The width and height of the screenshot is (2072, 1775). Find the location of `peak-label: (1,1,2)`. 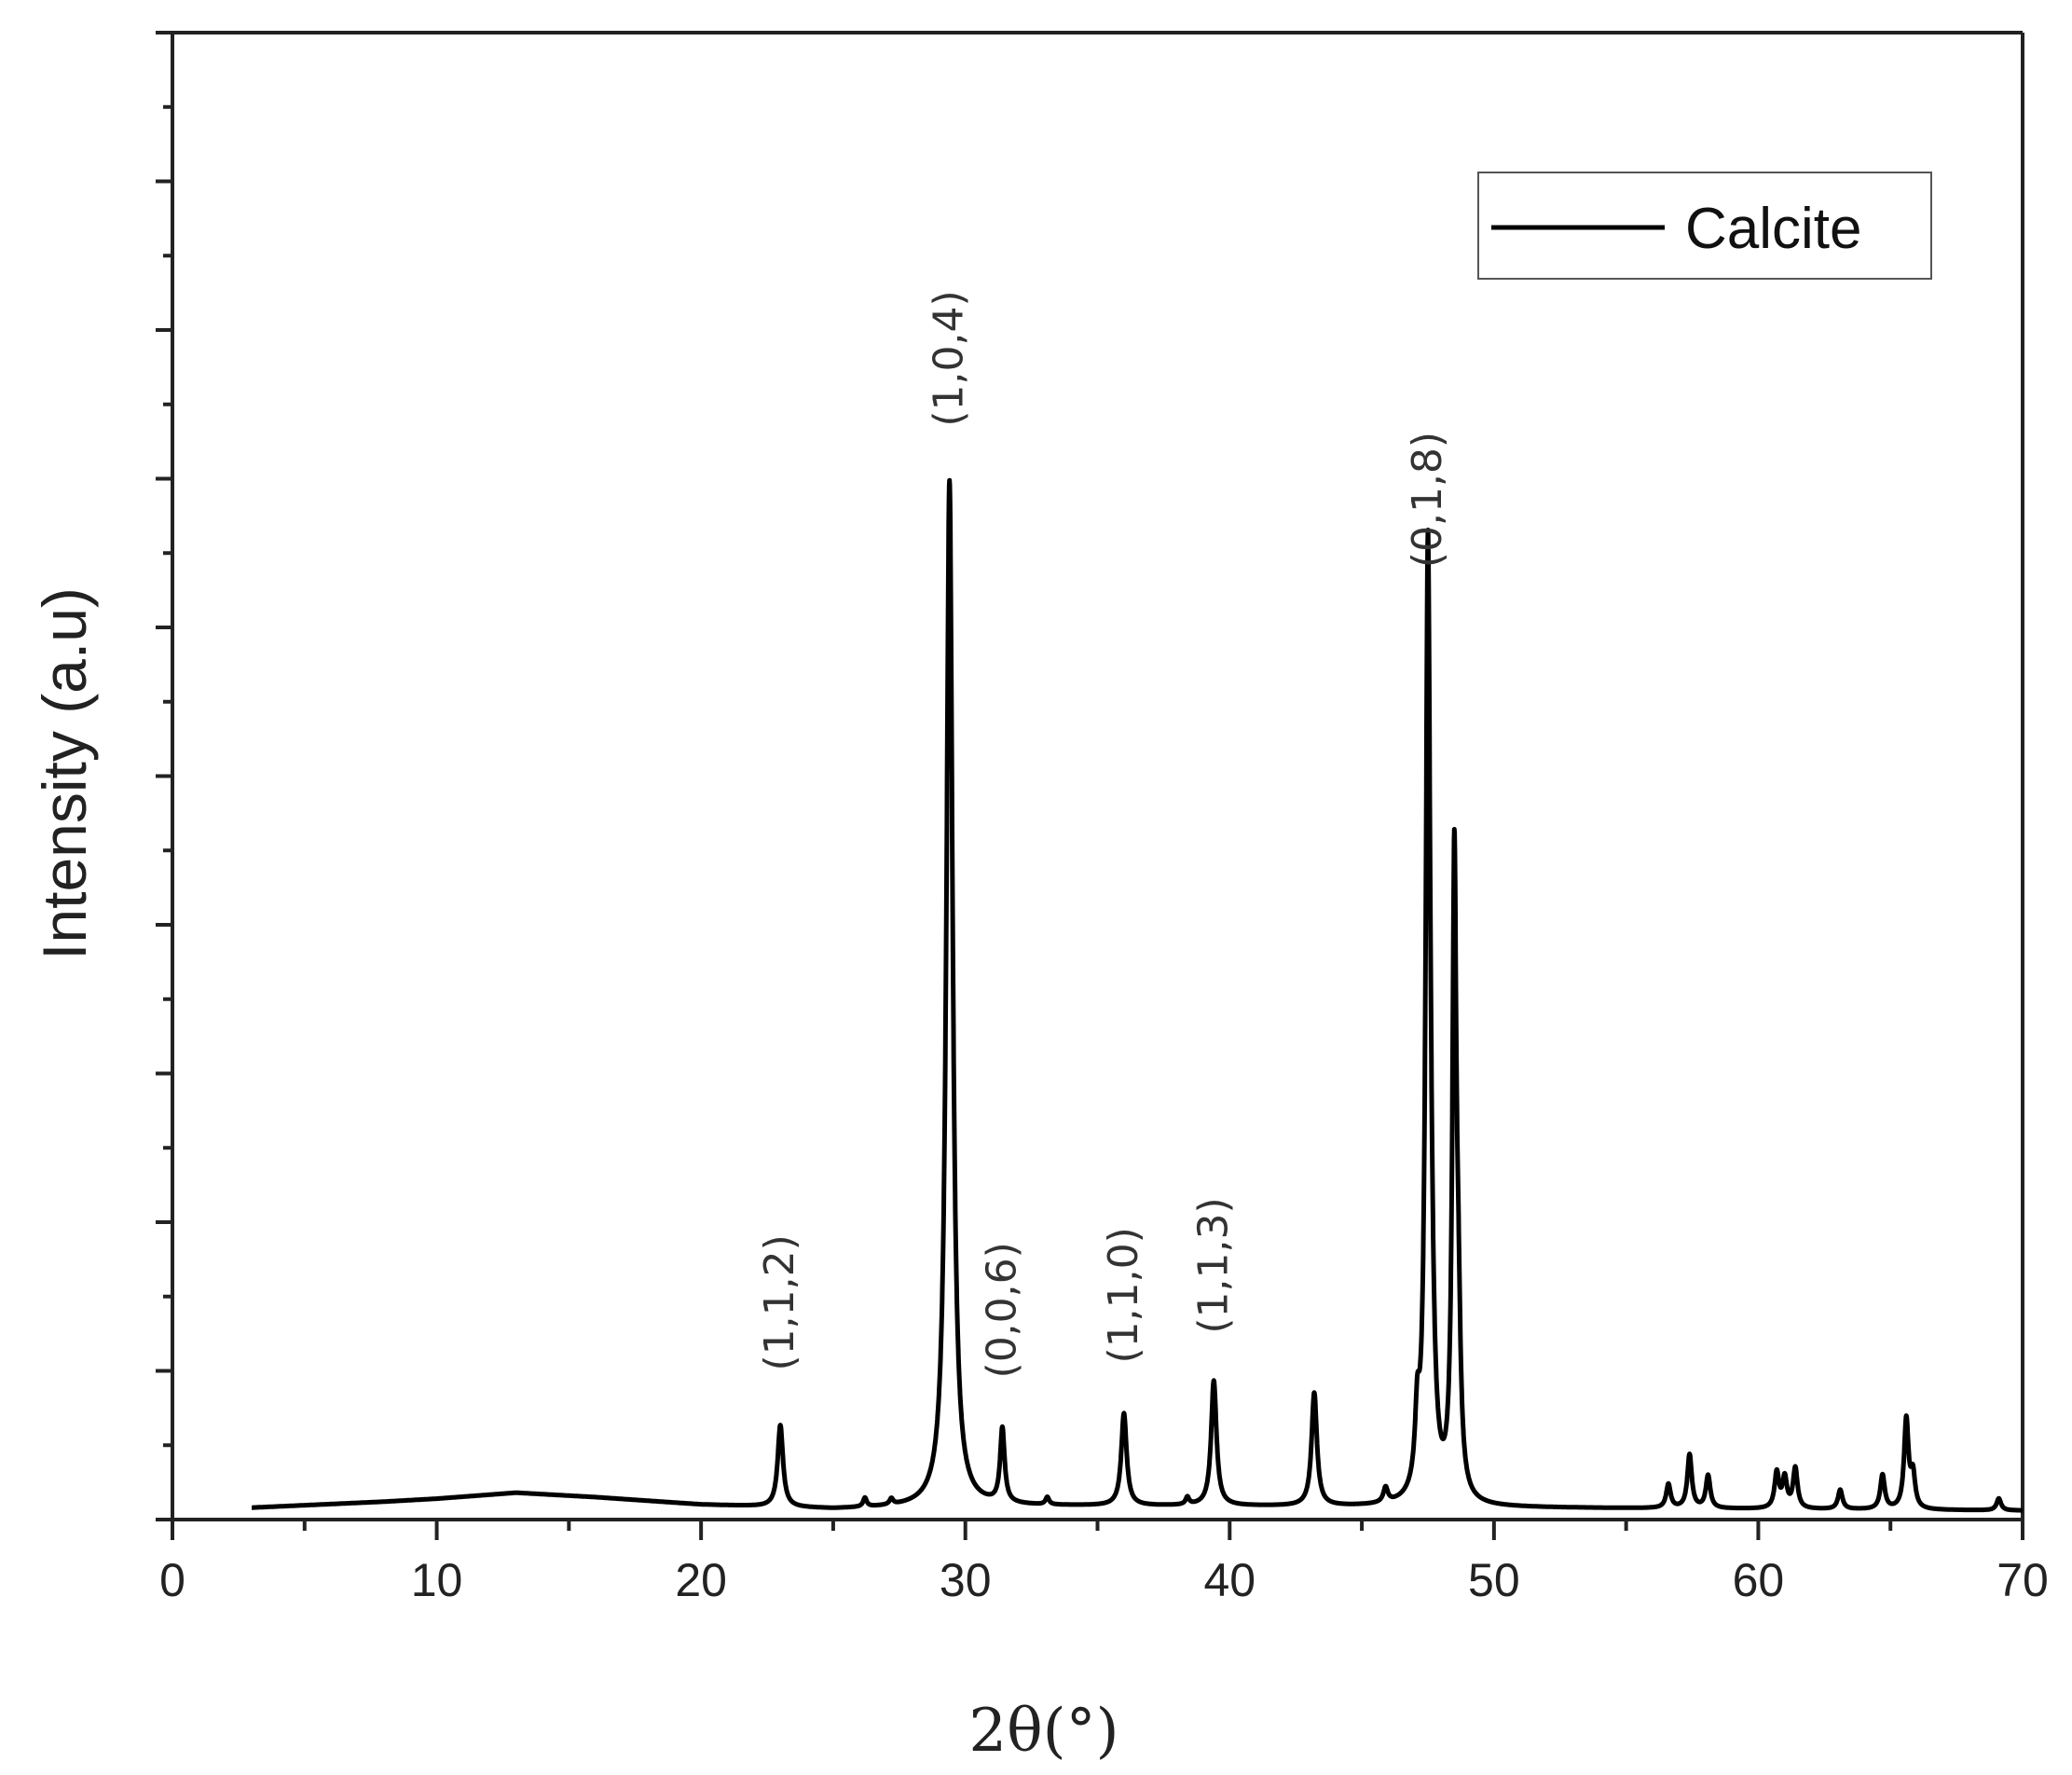

peak-label: (1,1,2) is located at coordinates (779, 1302).